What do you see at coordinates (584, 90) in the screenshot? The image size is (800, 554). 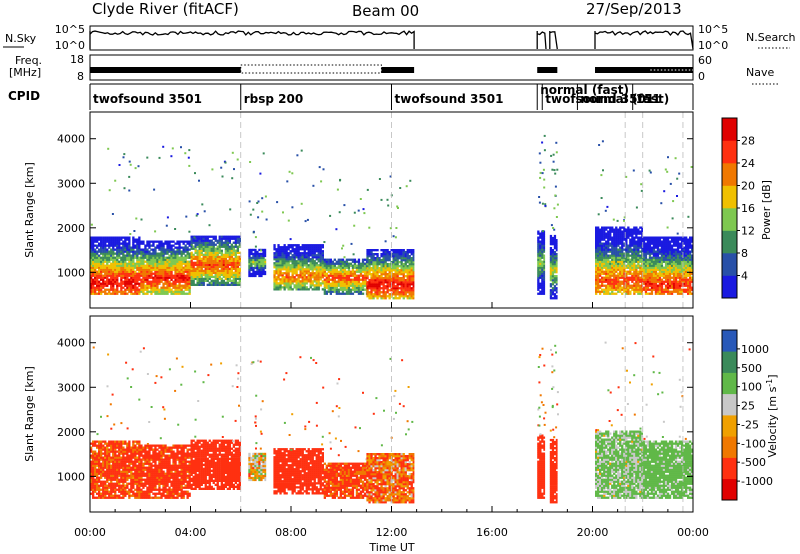 I see `cpid-segment-label: normal (fast)` at bounding box center [584, 90].